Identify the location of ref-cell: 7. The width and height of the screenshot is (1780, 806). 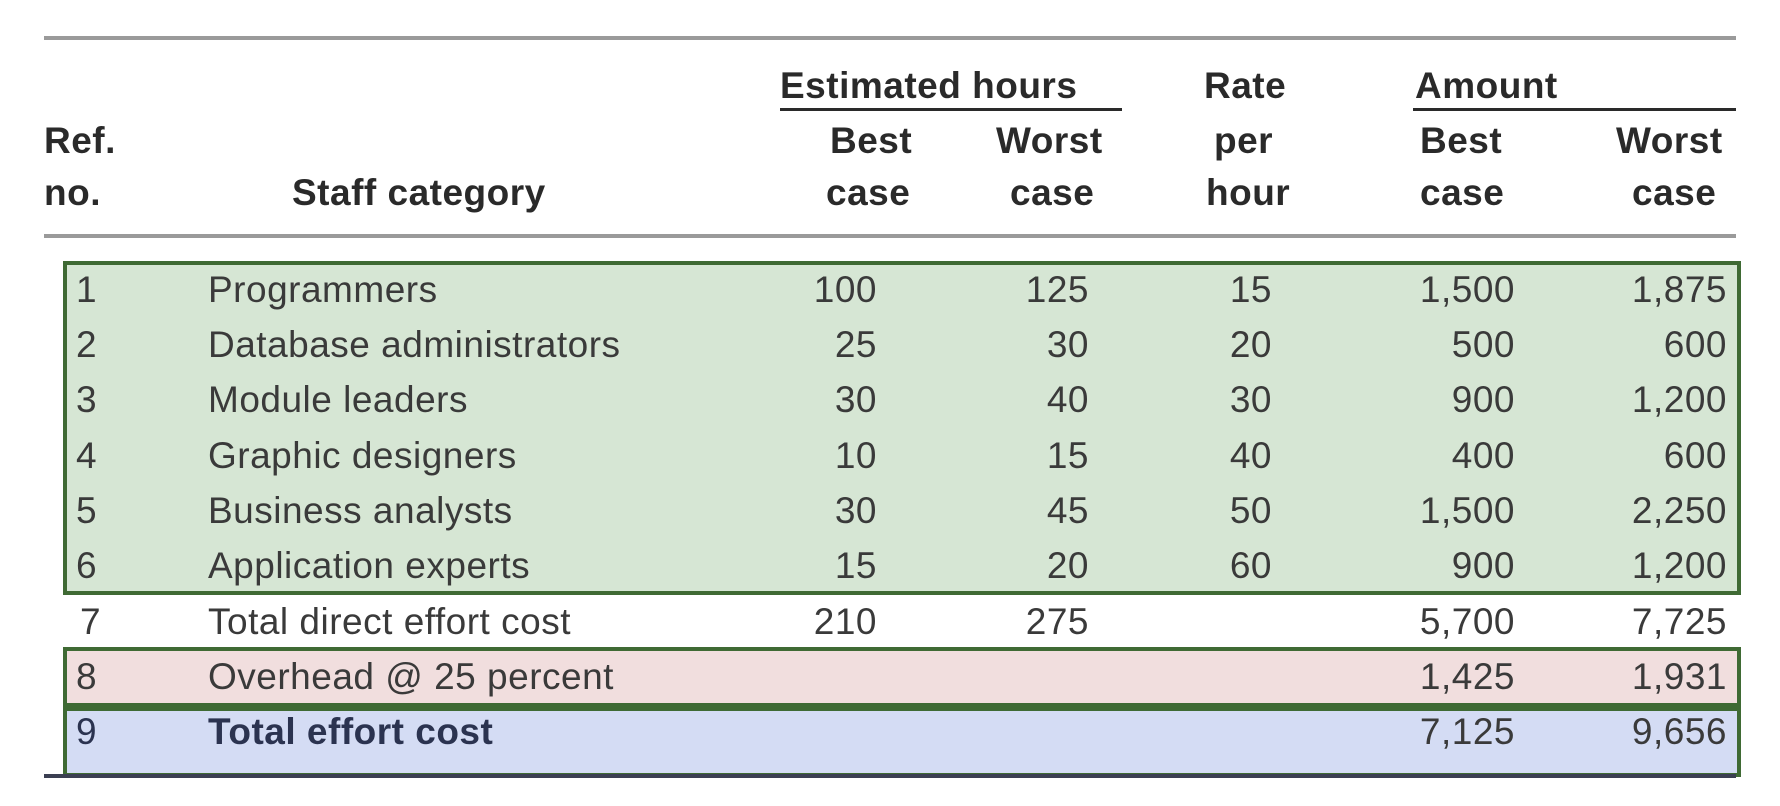
(91, 621).